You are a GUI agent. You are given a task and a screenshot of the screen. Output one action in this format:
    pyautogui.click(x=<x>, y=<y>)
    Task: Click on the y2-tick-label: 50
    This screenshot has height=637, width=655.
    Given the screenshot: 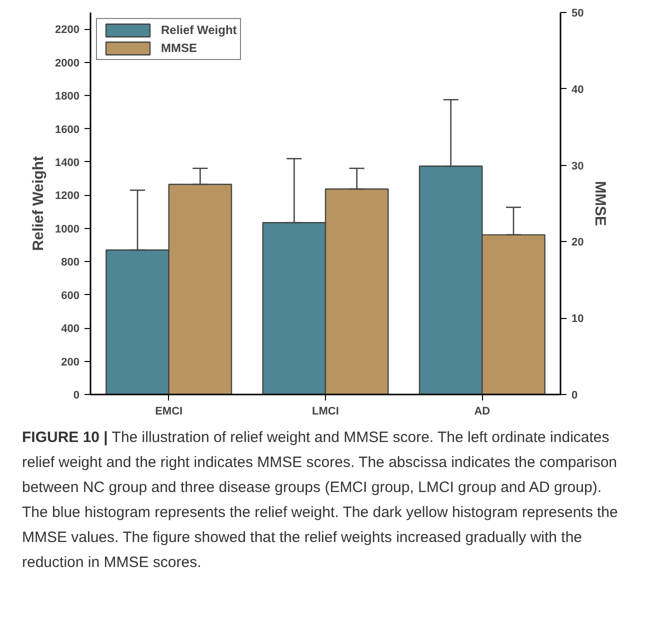 What is the action you would take?
    pyautogui.click(x=578, y=14)
    